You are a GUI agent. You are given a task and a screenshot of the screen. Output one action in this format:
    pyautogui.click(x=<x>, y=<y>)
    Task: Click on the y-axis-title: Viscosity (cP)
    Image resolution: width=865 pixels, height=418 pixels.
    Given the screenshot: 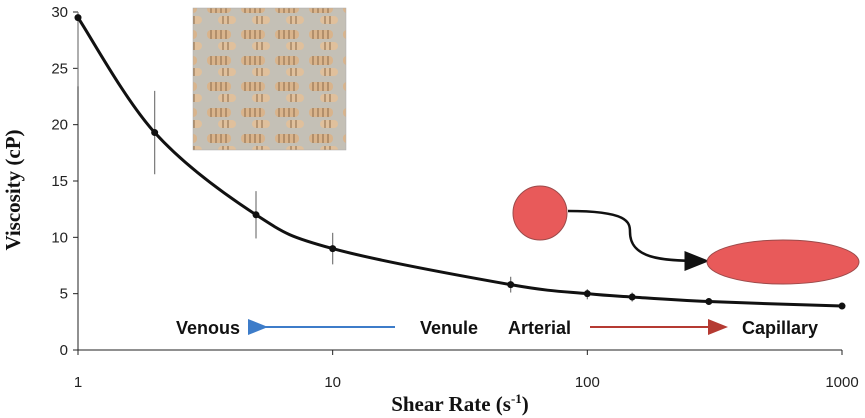 What is the action you would take?
    pyautogui.click(x=13, y=189)
    